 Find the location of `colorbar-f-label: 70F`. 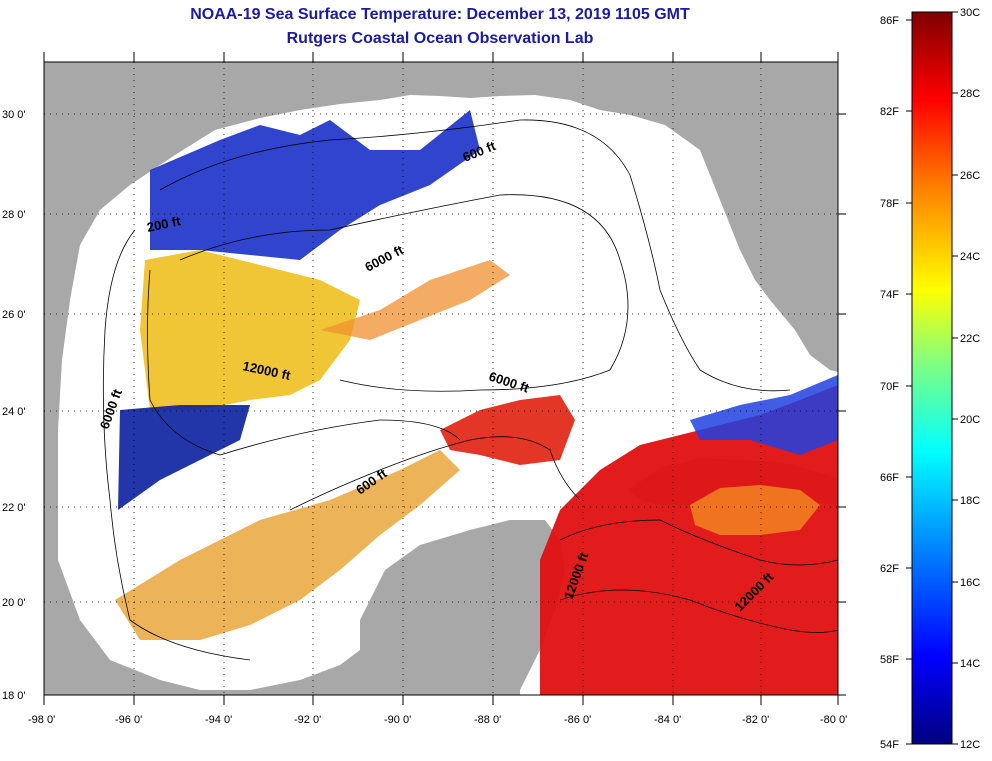

colorbar-f-label: 70F is located at coordinates (889, 387).